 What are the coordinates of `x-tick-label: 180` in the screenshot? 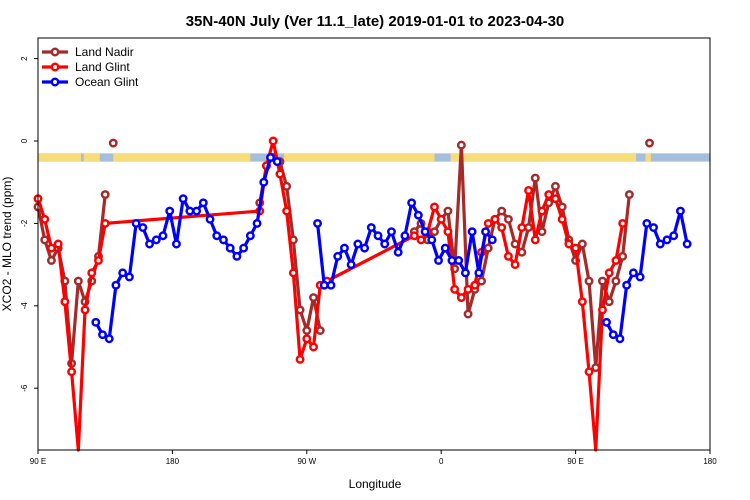 It's located at (710, 461).